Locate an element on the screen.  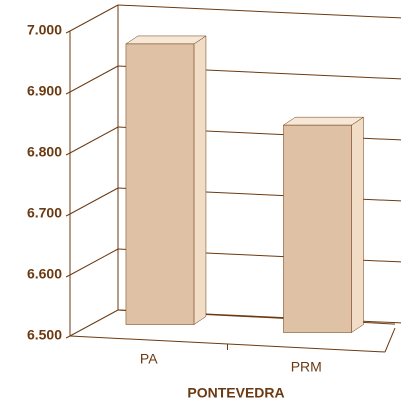
y-tick-label: 6.700 is located at coordinates (44, 213).